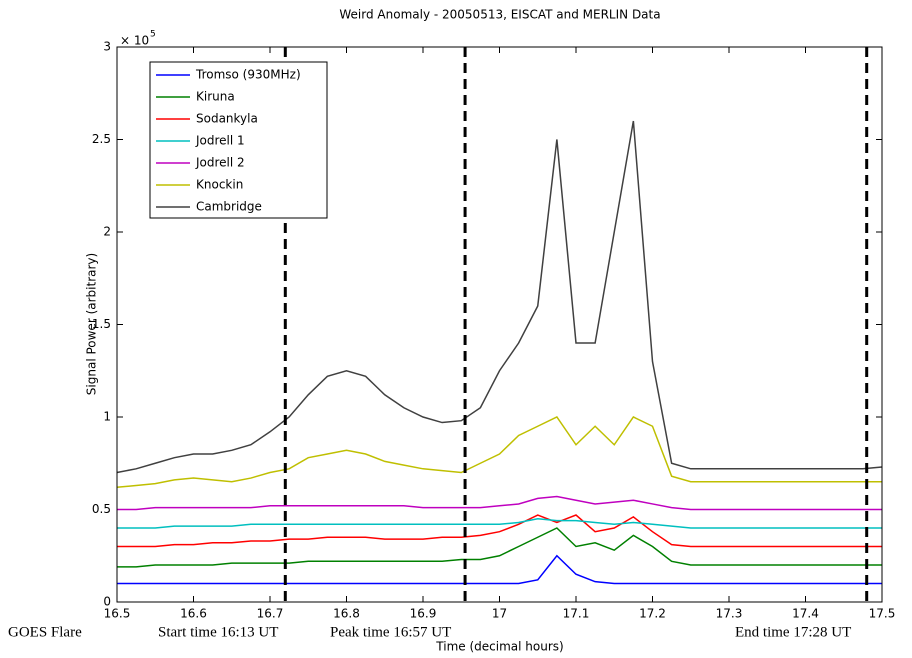 This screenshot has height=658, width=912. I want to click on x-tick-label: 16.8, so click(346, 614).